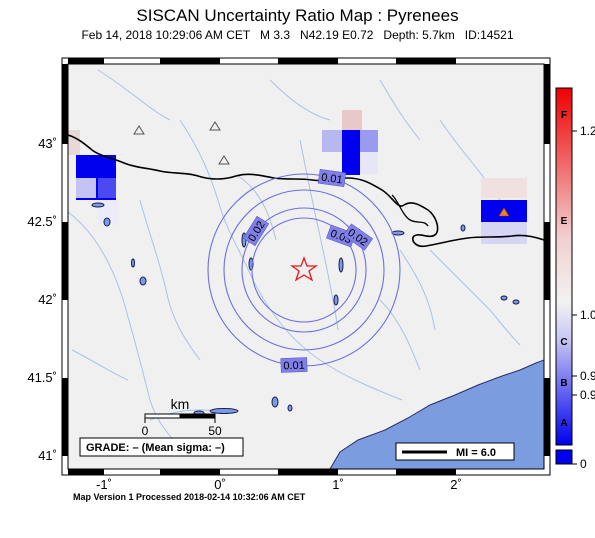  Describe the element at coordinates (436, 414) in the screenshot. I see `sea-area` at that location.